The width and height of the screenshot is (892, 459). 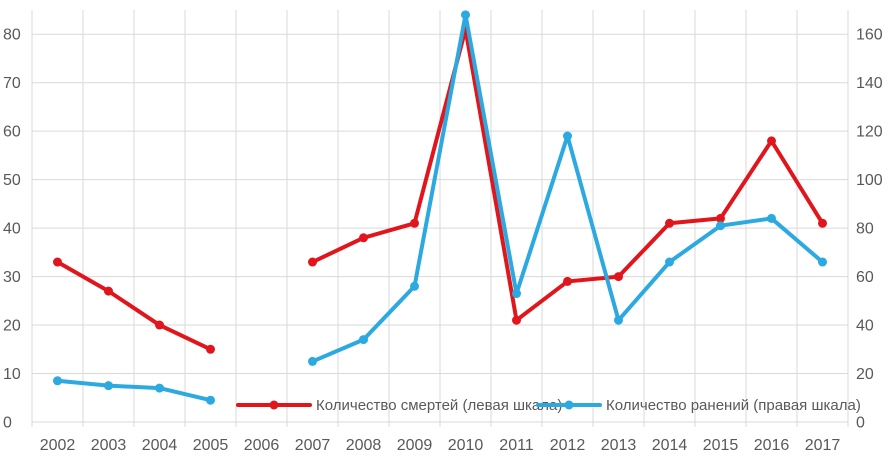 I want to click on x-axis-tick-label: 2009, so click(x=415, y=445).